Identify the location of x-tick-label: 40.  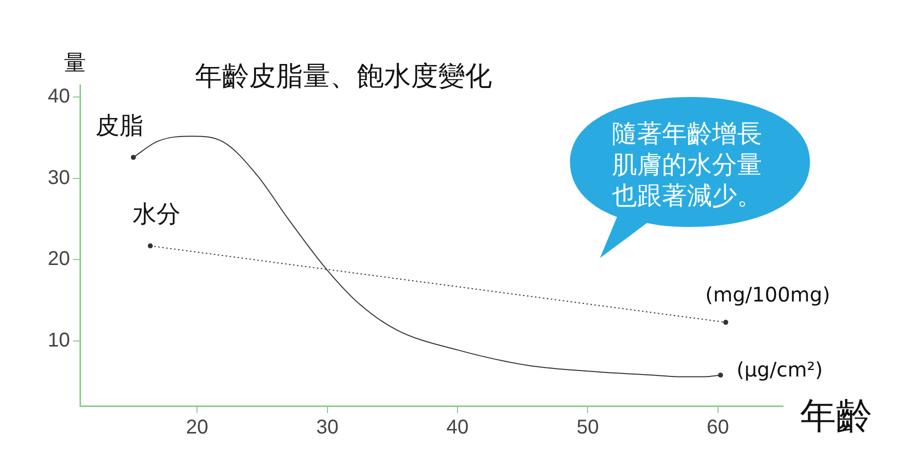
(457, 427).